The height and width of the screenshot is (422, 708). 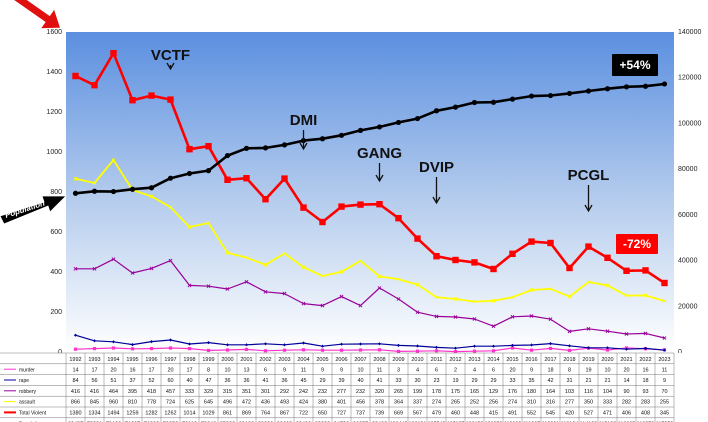 What do you see at coordinates (680, 352) in the screenshot?
I see `right-axis-tick: 0` at bounding box center [680, 352].